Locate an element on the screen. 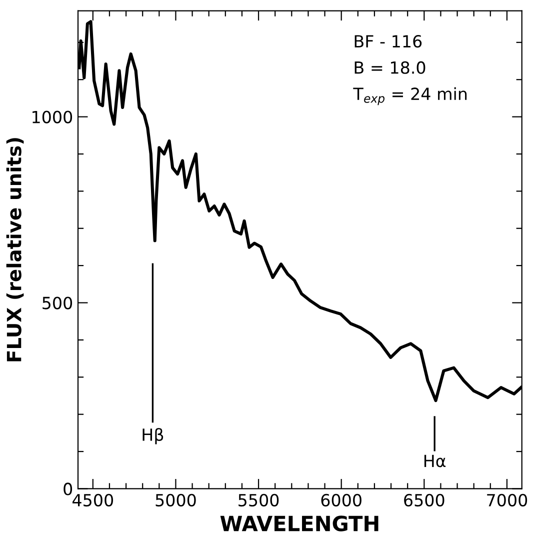 Image resolution: width=538 pixels, height=540 pixels. x-tick-label: 6500 is located at coordinates (424, 500).